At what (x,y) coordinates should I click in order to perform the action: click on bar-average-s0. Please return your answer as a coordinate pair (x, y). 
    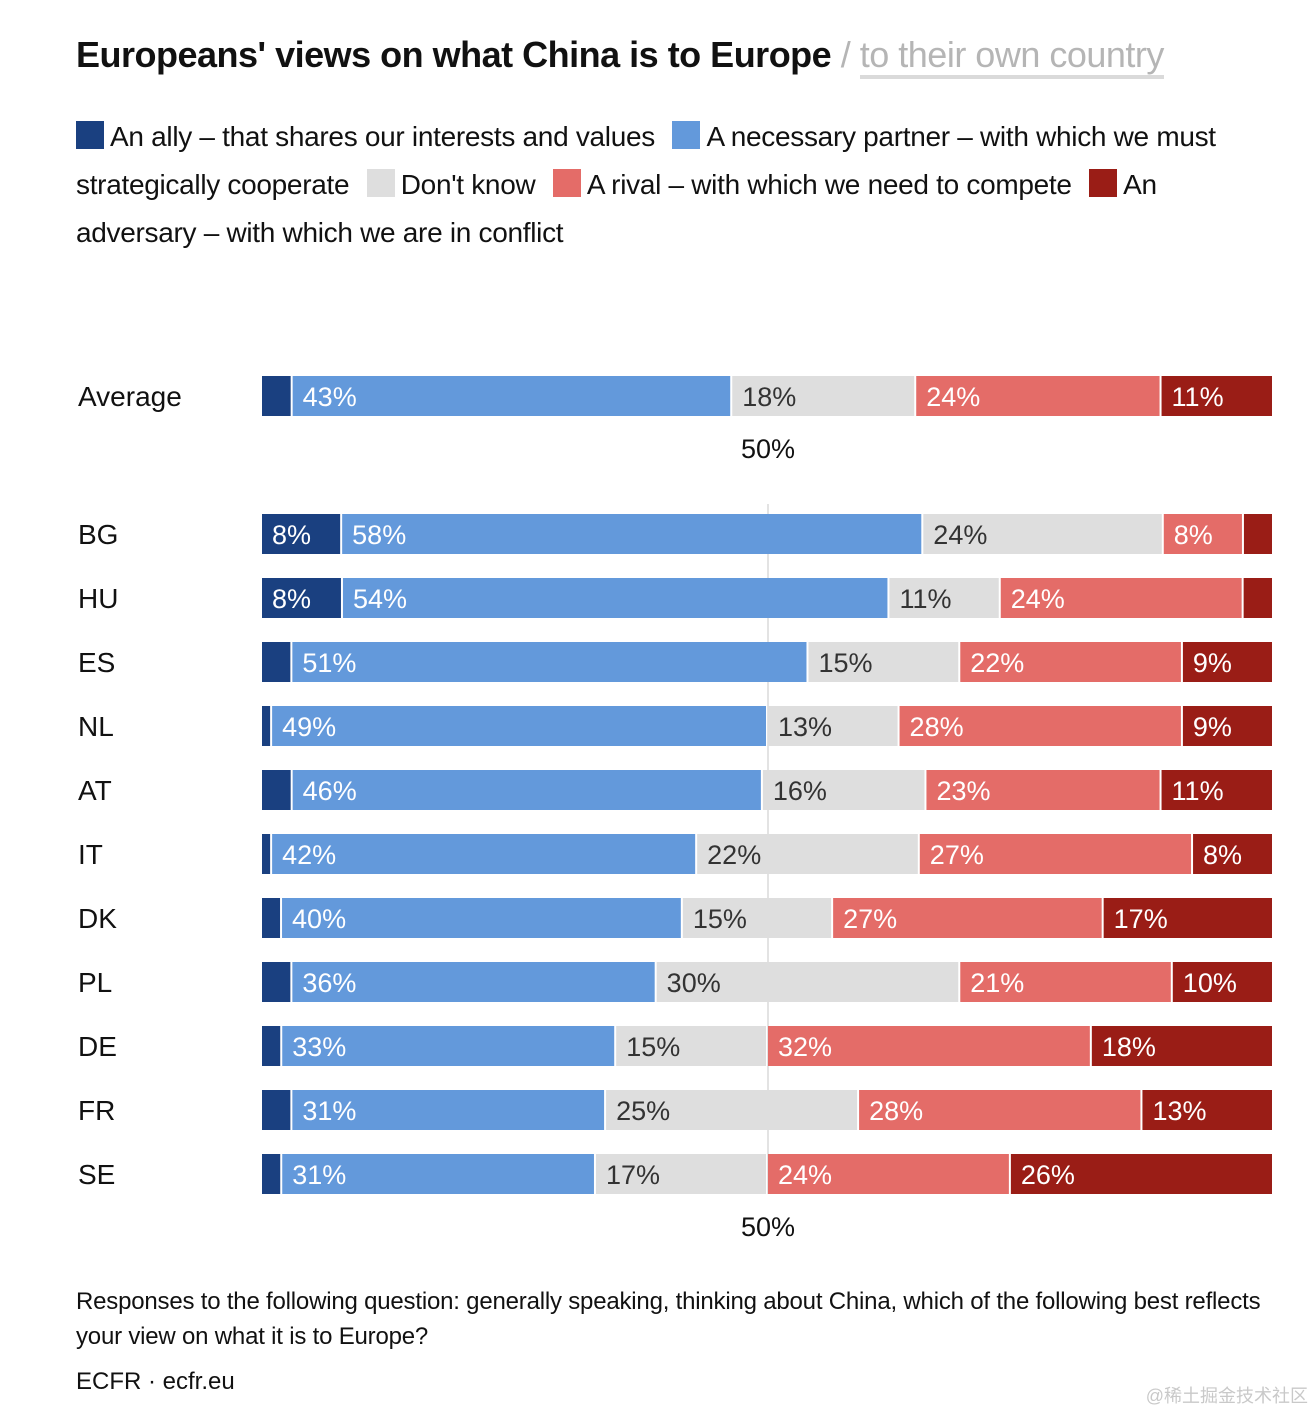
    Looking at the image, I should click on (276, 396).